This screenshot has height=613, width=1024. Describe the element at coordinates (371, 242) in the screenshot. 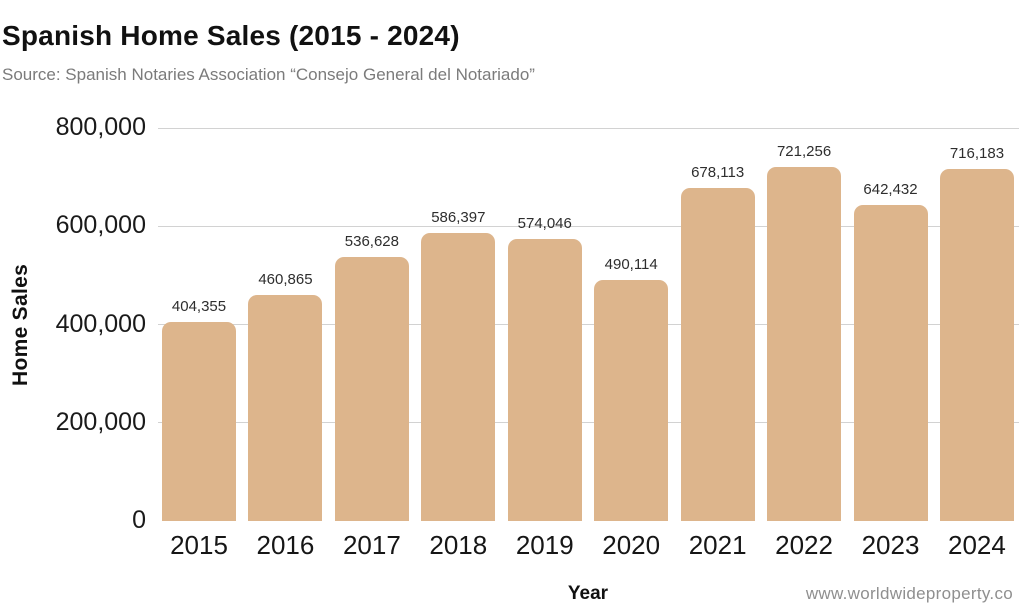

I see `bar-value-label: 536,628` at that location.